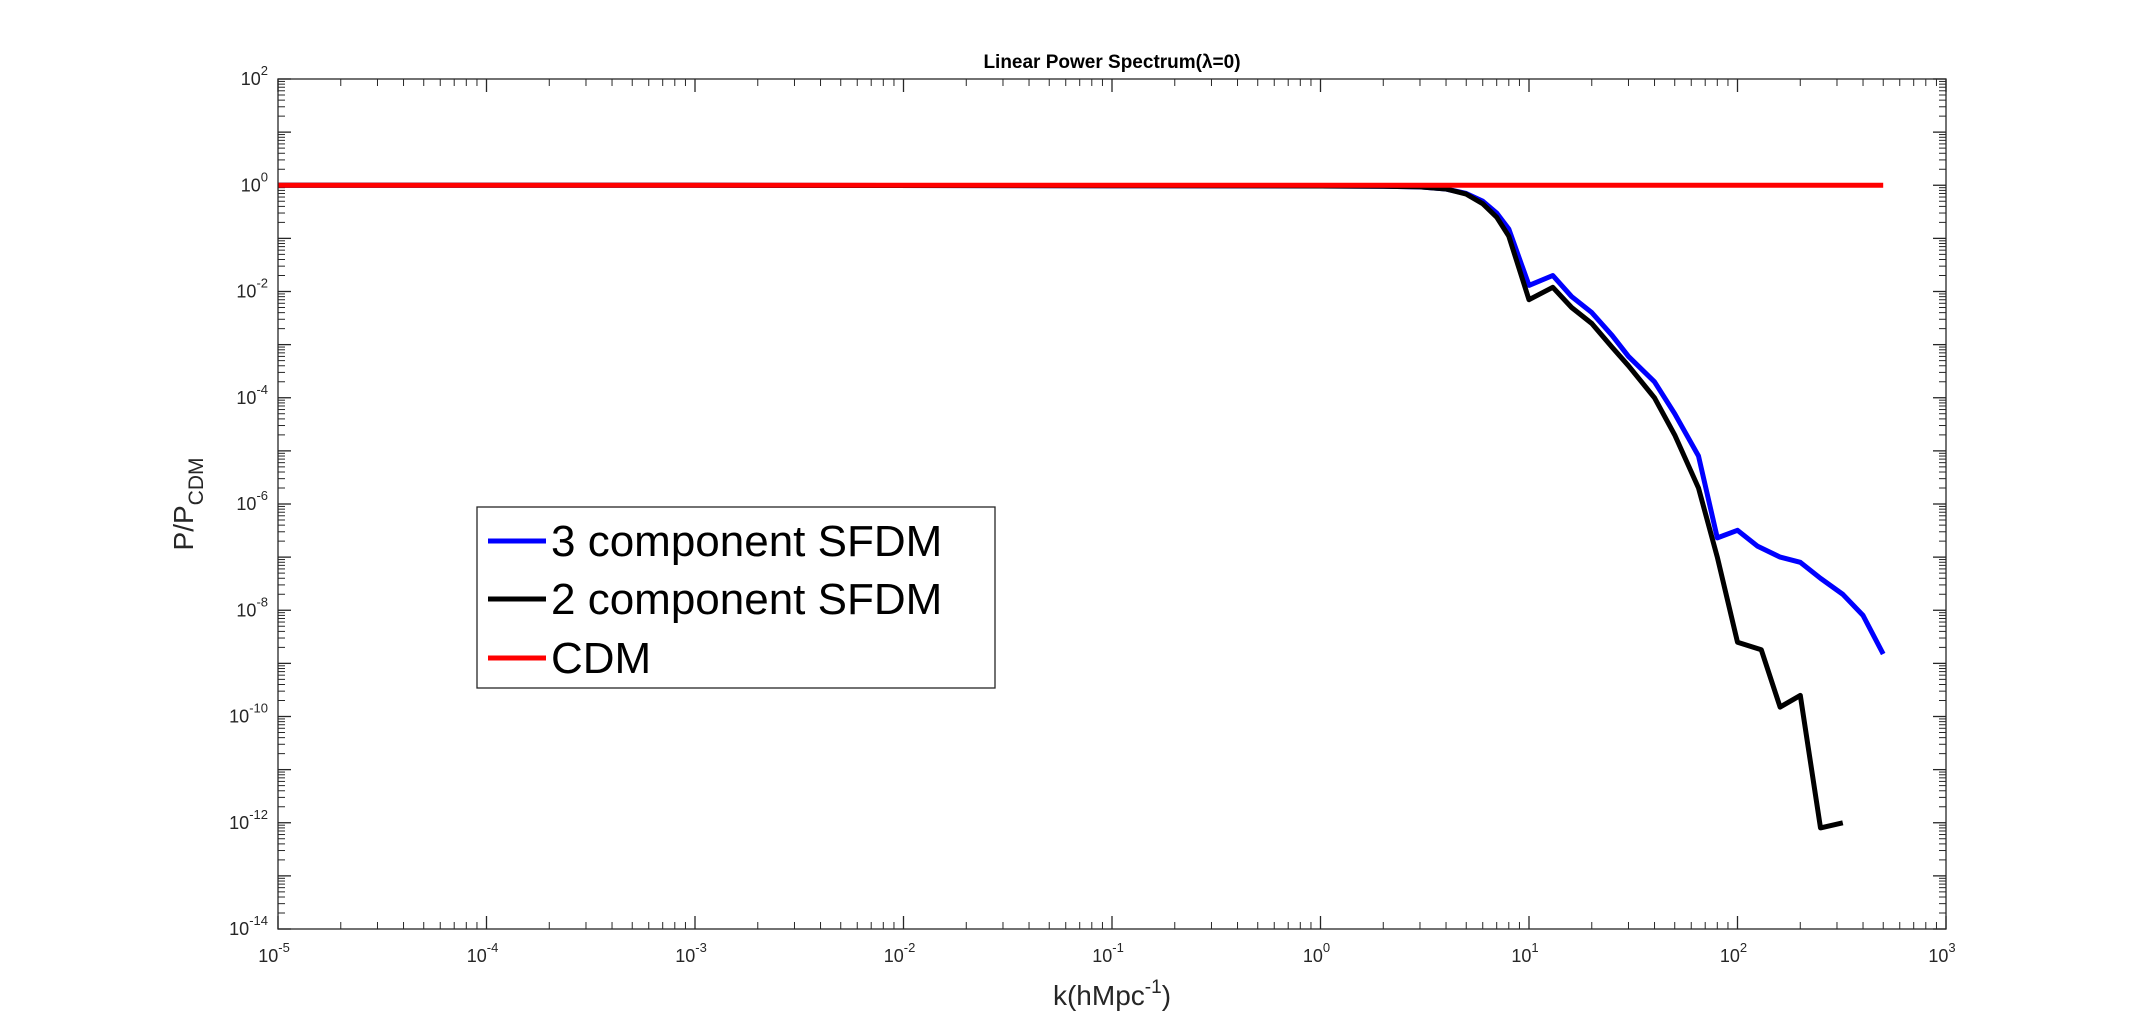 The height and width of the screenshot is (1036, 2138). What do you see at coordinates (1153, 987) in the screenshot?
I see `x-axis-label-superscript: -1` at bounding box center [1153, 987].